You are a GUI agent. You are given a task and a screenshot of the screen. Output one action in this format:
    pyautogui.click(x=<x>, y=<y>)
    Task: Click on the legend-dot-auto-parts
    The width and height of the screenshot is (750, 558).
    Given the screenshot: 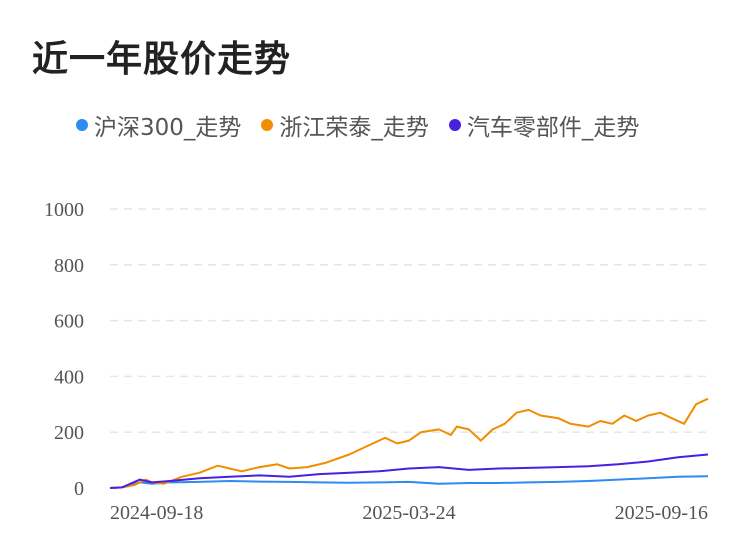 What is the action you would take?
    pyautogui.click(x=454, y=125)
    